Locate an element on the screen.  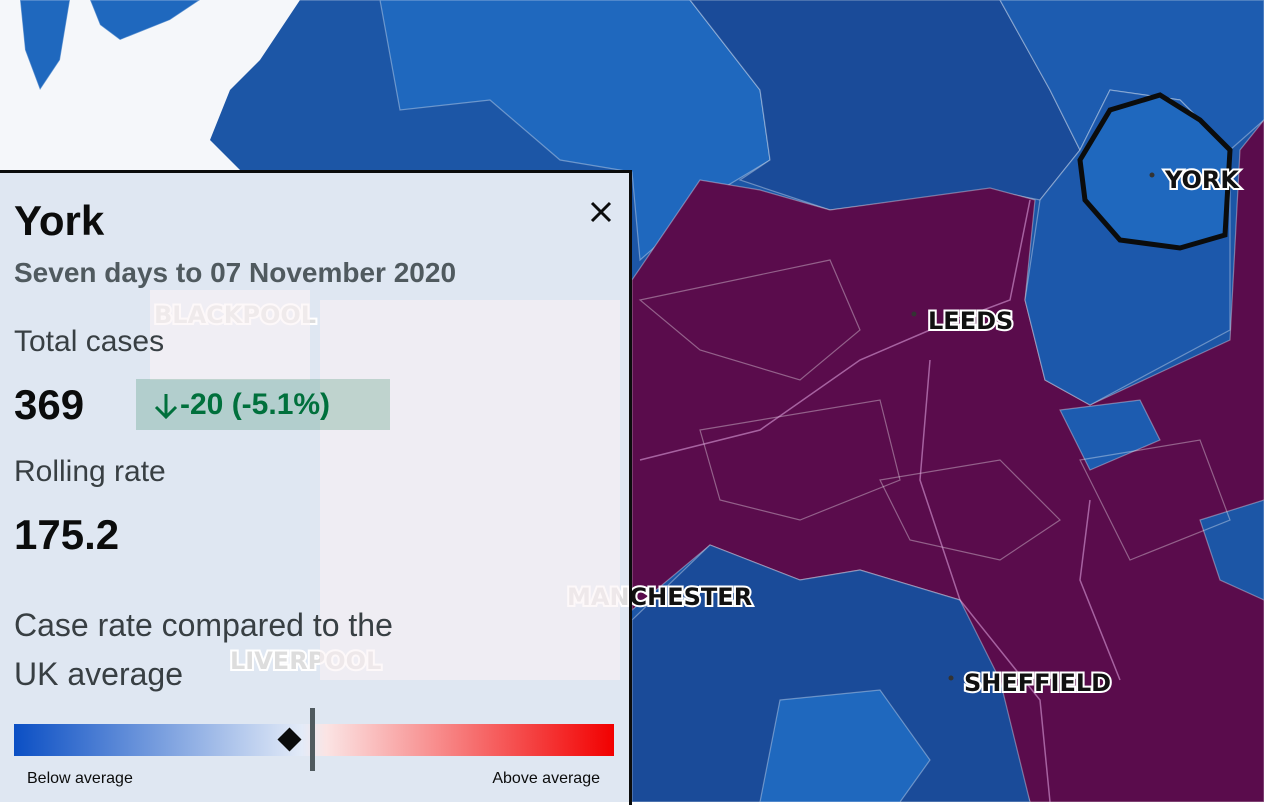
change-badge: -20 (-5.1%) is located at coordinates (263, 404).